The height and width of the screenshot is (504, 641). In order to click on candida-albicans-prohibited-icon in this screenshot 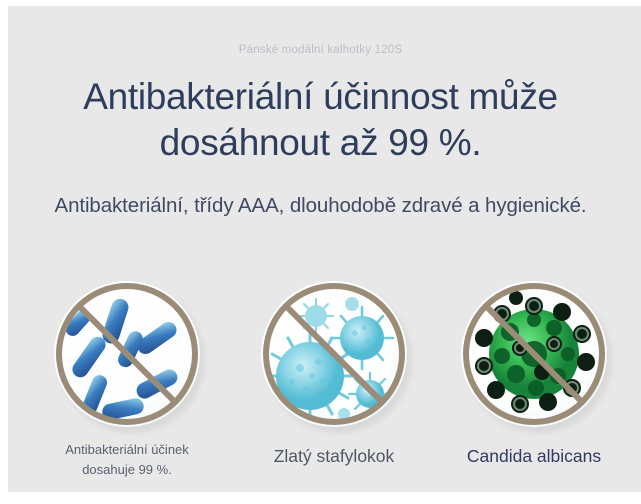, I will do `click(535, 355)`.